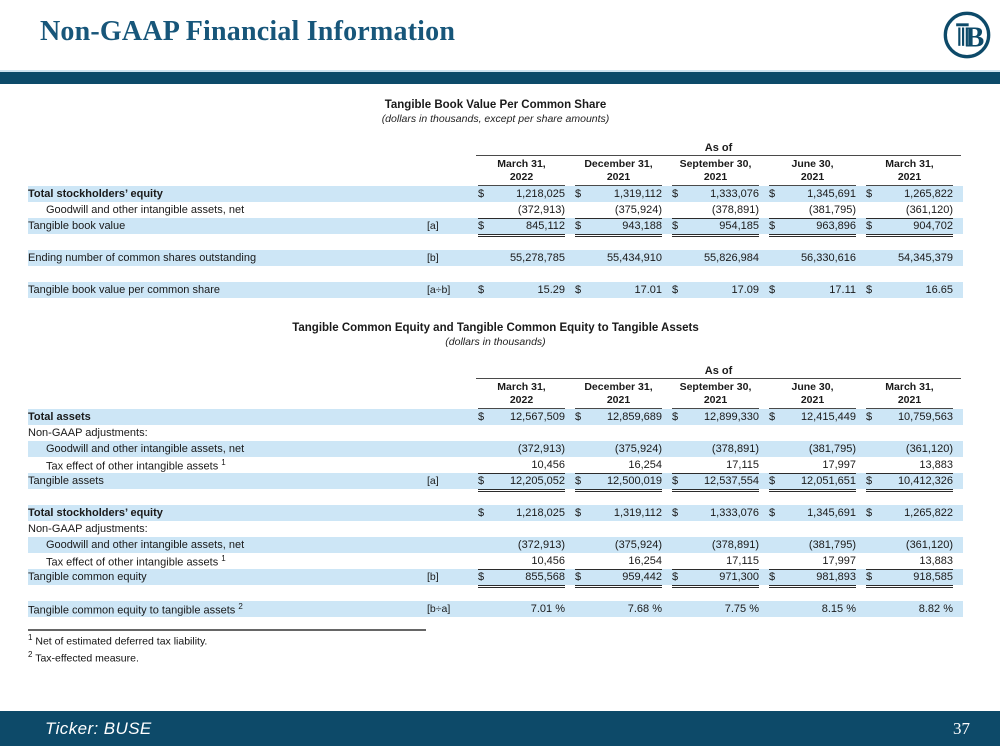  Describe the element at coordinates (618, 227) in the screenshot. I see `value-cell-line: $943,188` at that location.